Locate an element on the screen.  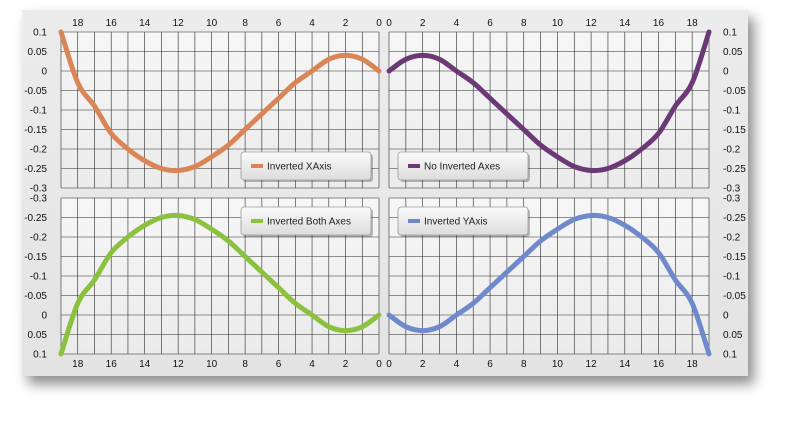
x-tick-label: 12 is located at coordinates (592, 23).